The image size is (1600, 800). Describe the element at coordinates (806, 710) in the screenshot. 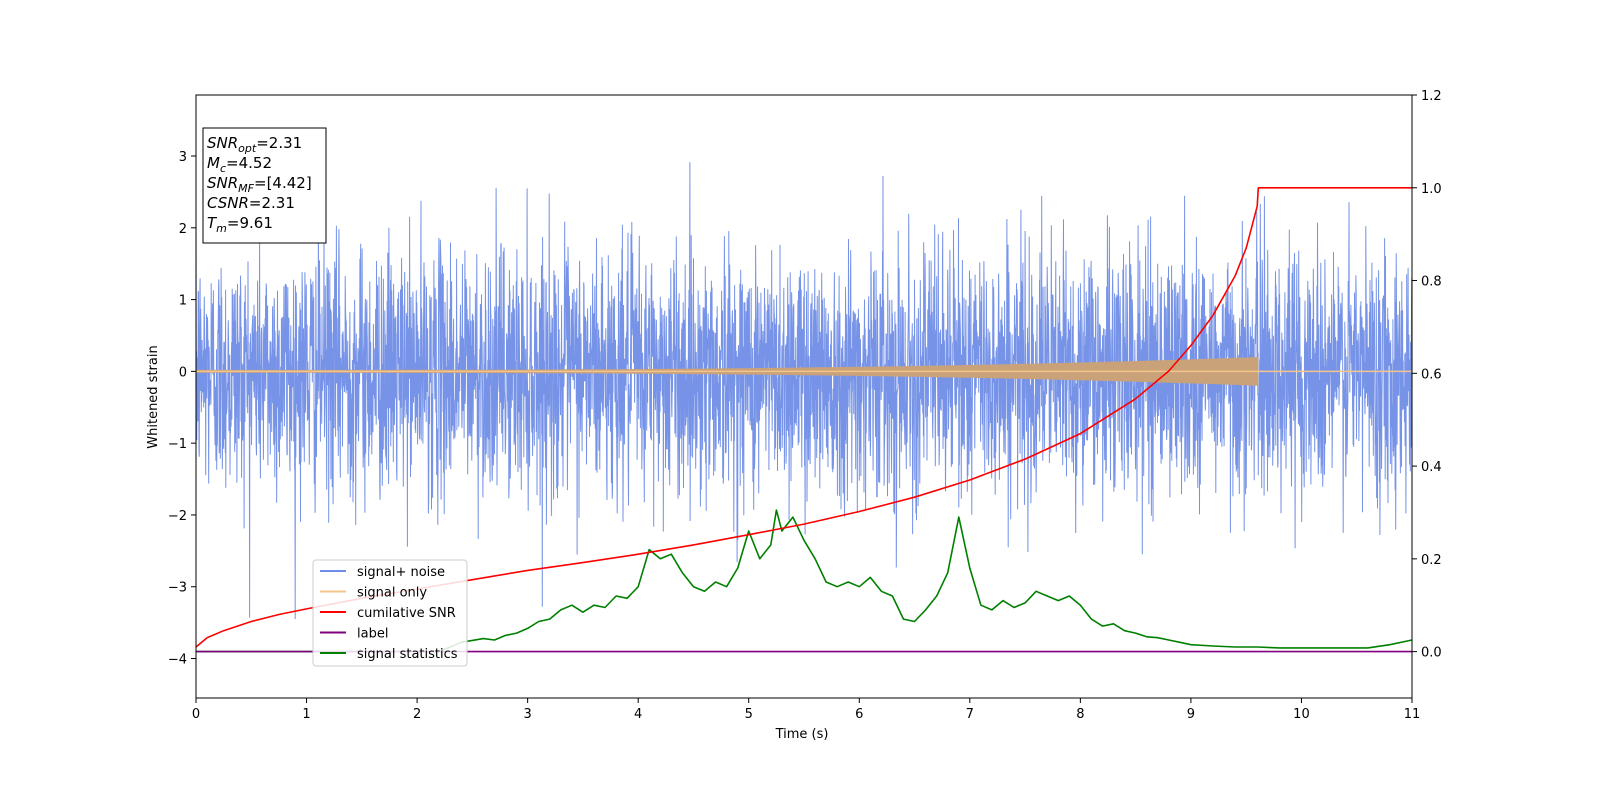

I see `x-axis: 0 1 2 3 4 5 6 7 8 9 10 11` at that location.